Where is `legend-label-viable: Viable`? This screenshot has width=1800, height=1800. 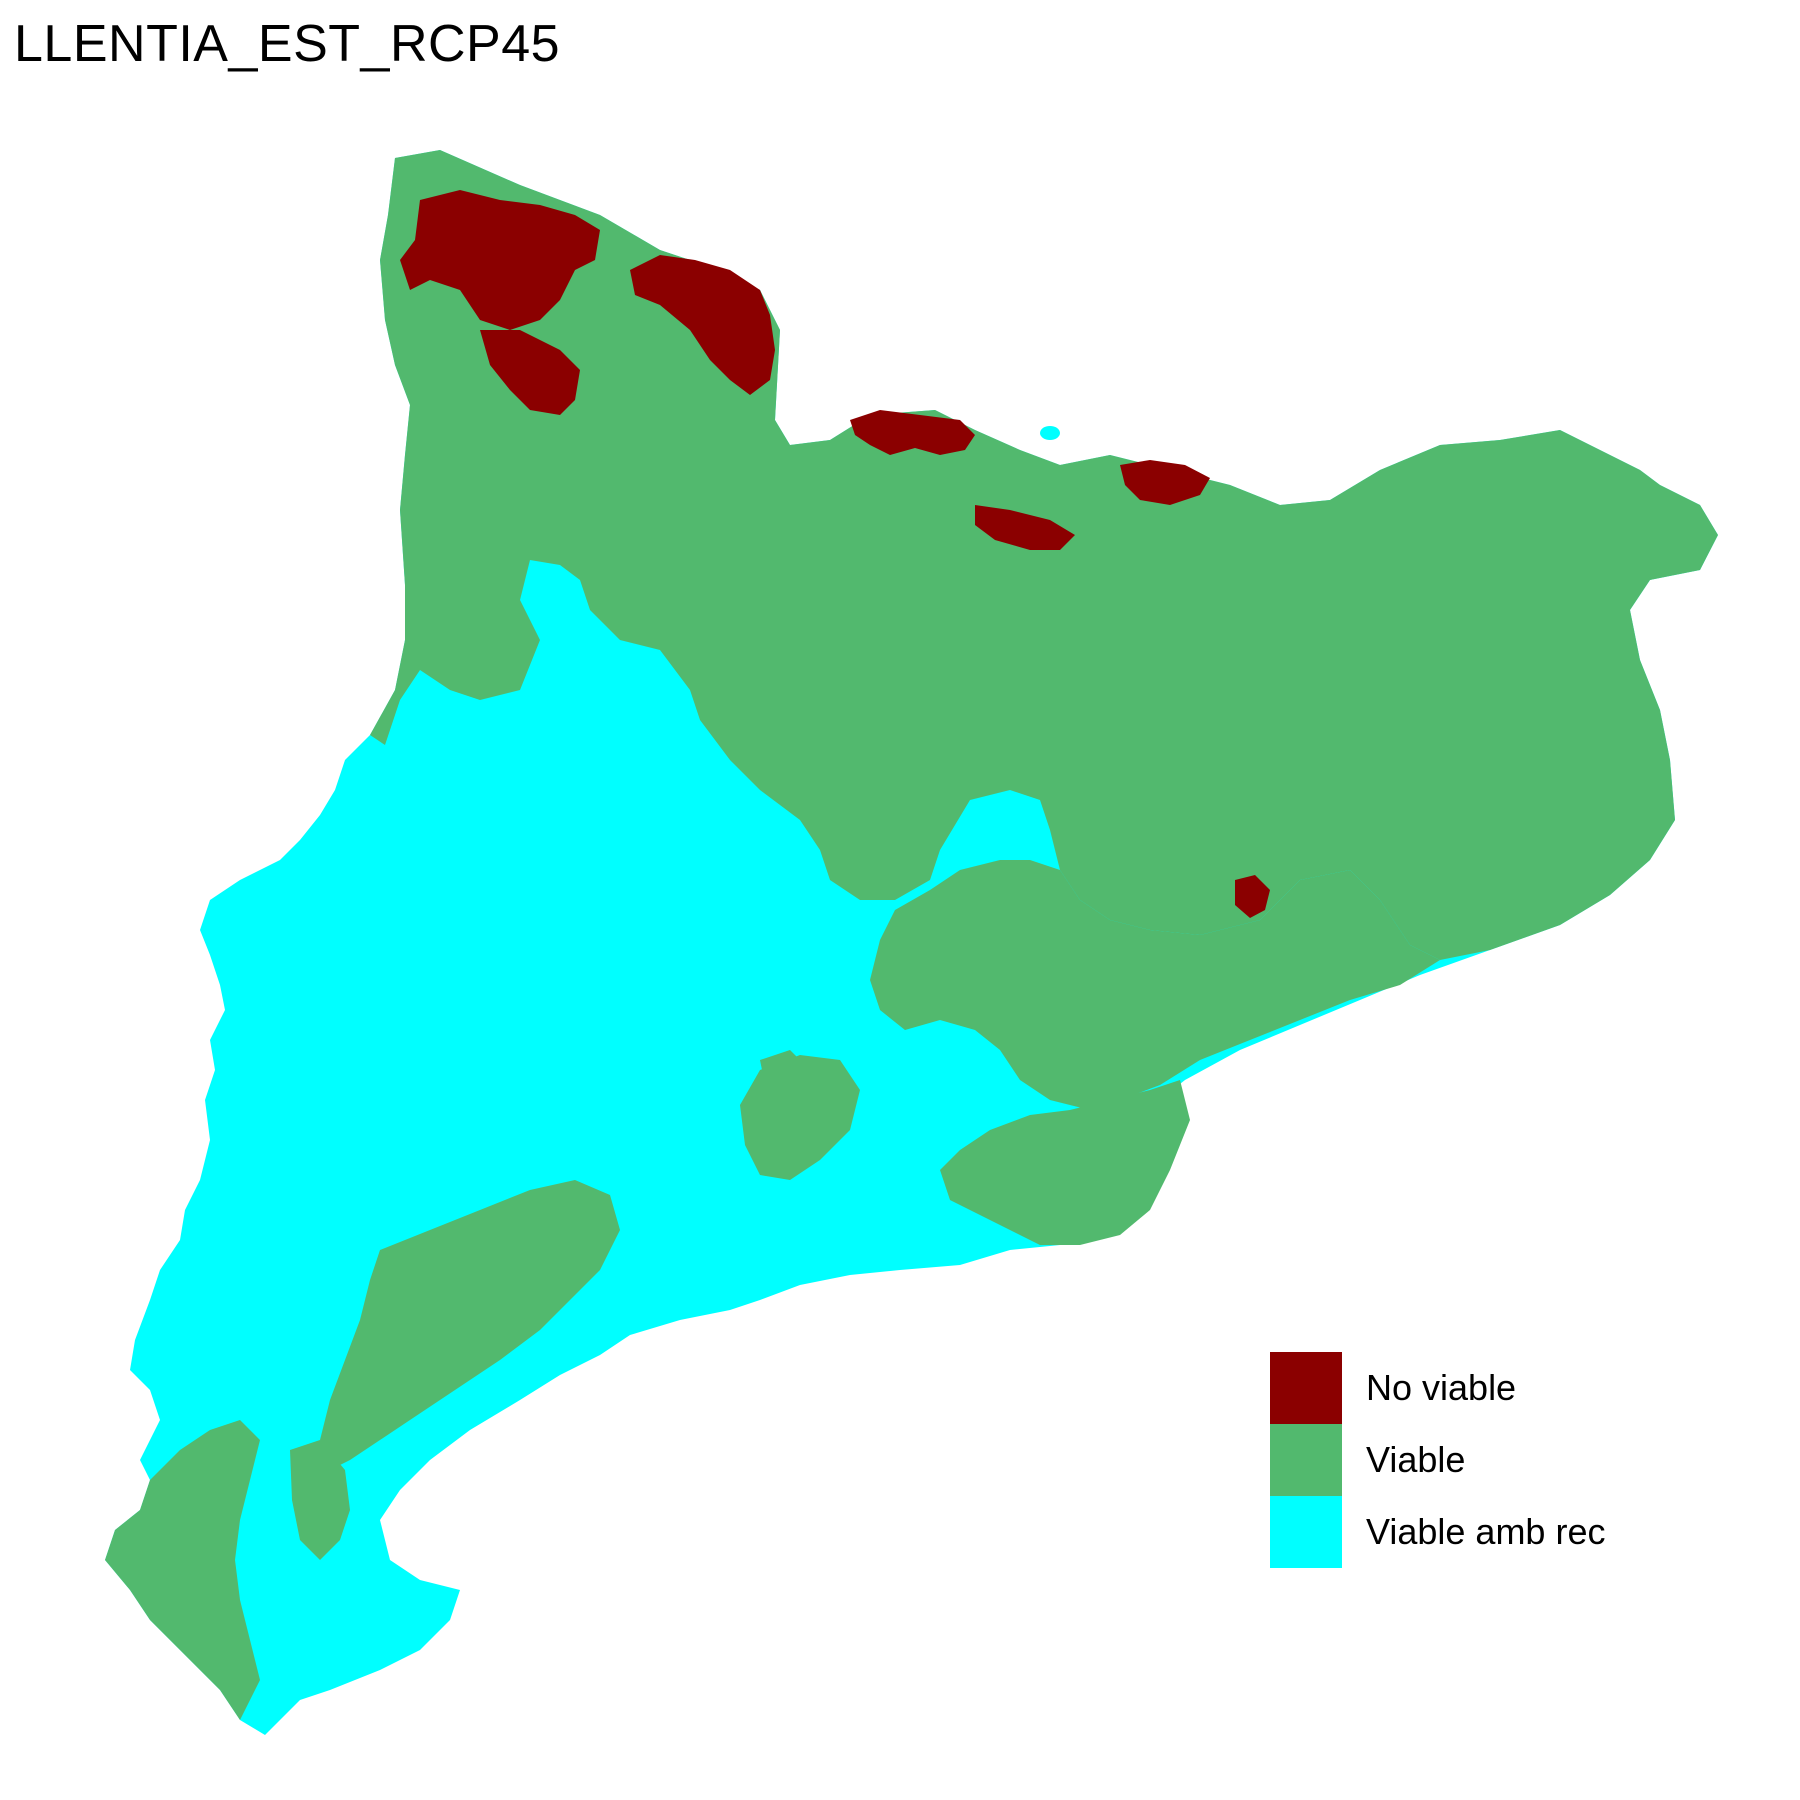 legend-label-viable: Viable is located at coordinates (1416, 1459).